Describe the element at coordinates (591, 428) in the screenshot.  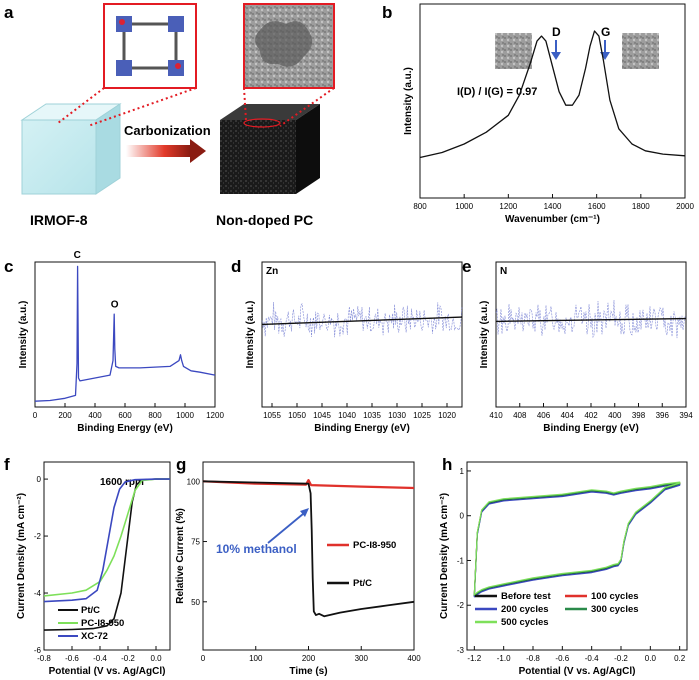
I see `x-axis-label-e: Binding Energy (eV)` at that location.